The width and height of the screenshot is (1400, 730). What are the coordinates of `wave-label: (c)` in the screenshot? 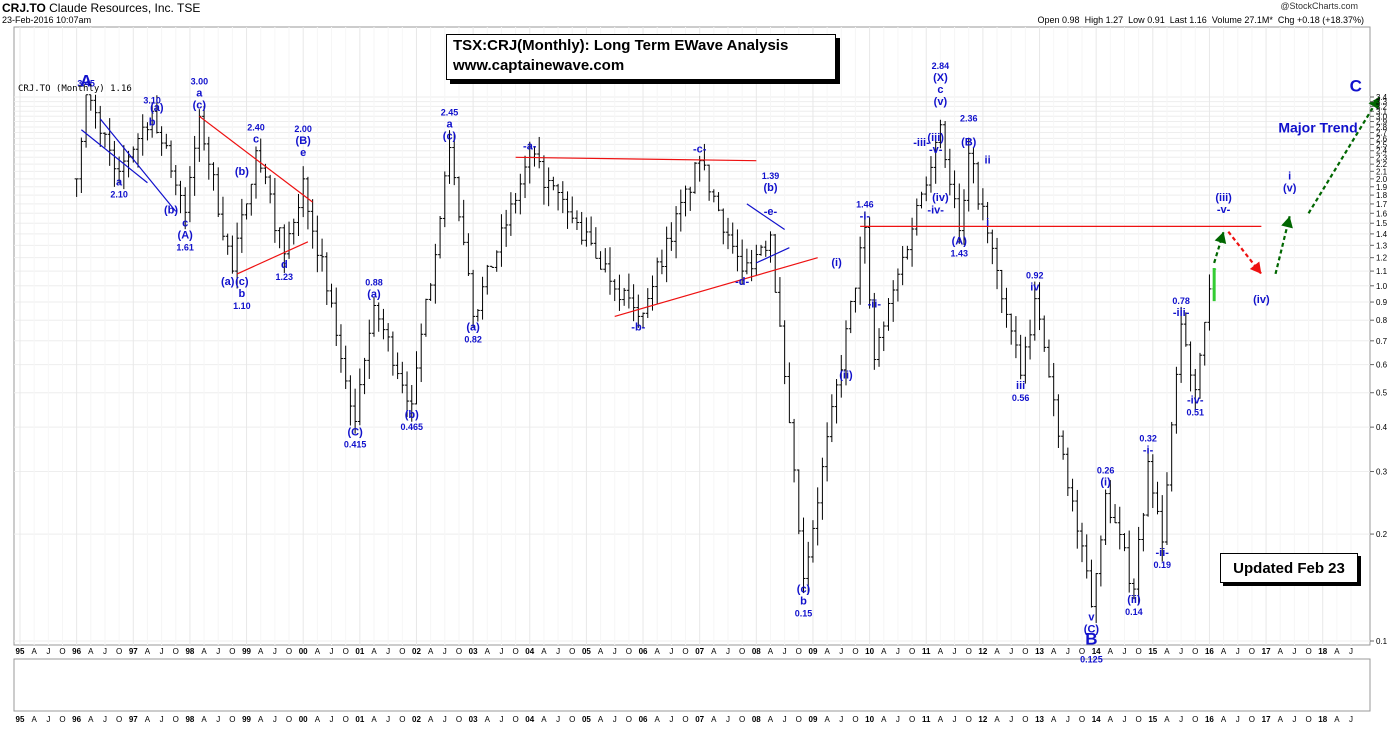 It's located at (200, 105).